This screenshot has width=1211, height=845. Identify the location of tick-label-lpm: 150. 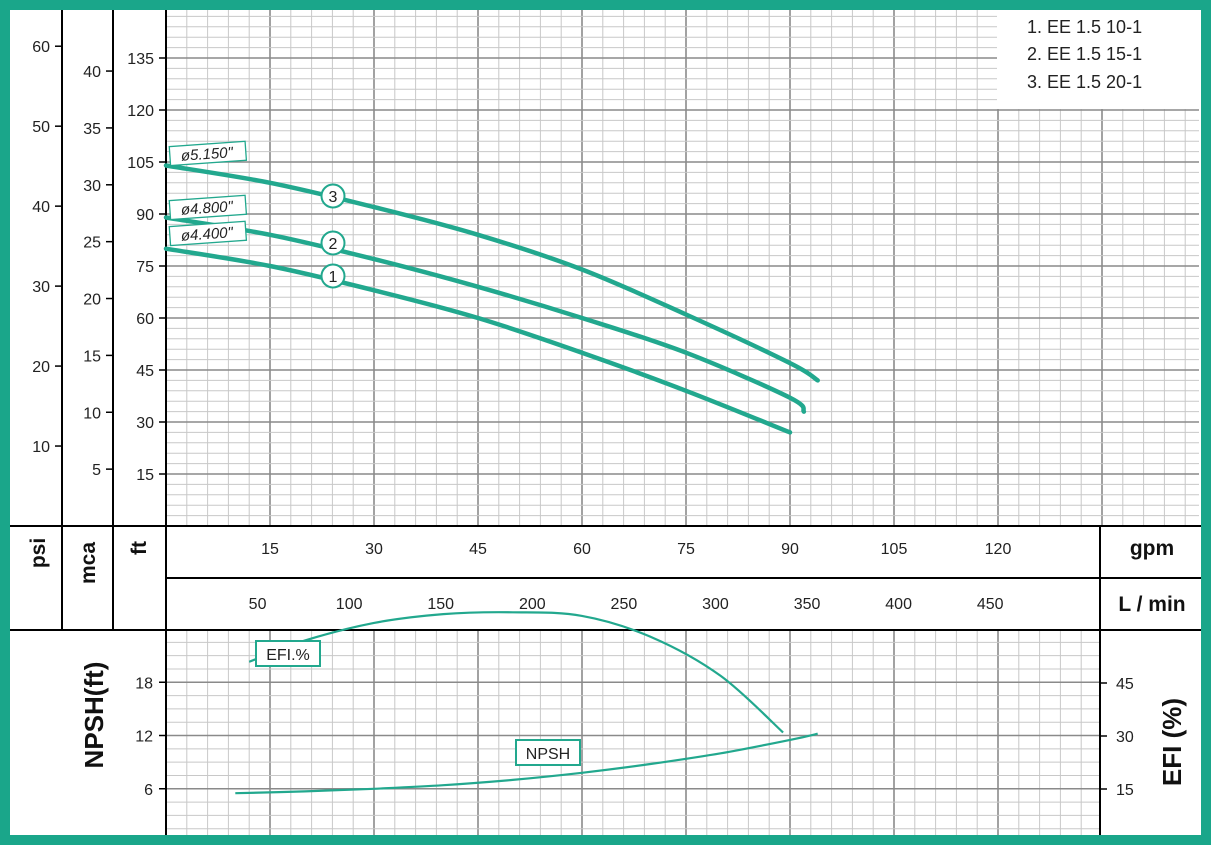
(440, 604).